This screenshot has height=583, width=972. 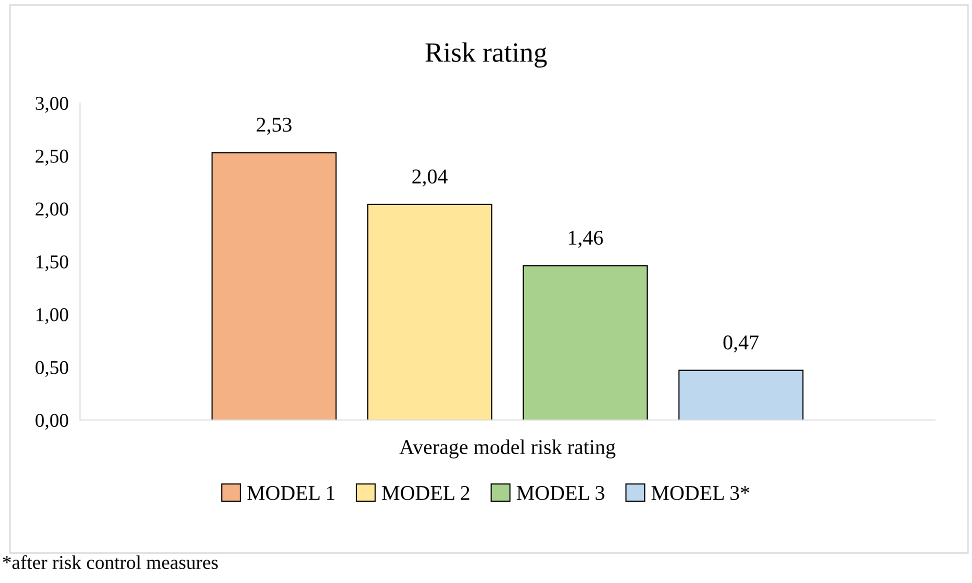 What do you see at coordinates (52, 263) in the screenshot?
I see `y-tick-label: 1,50` at bounding box center [52, 263].